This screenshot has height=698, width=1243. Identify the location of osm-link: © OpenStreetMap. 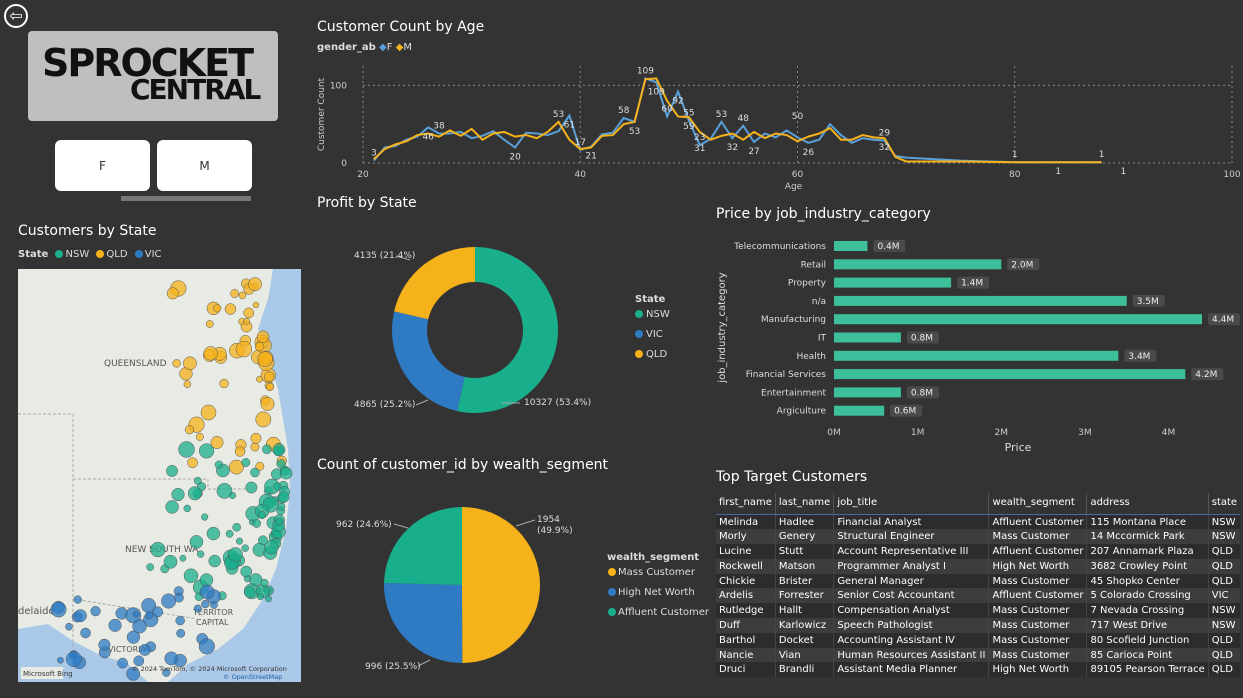
(252, 677).